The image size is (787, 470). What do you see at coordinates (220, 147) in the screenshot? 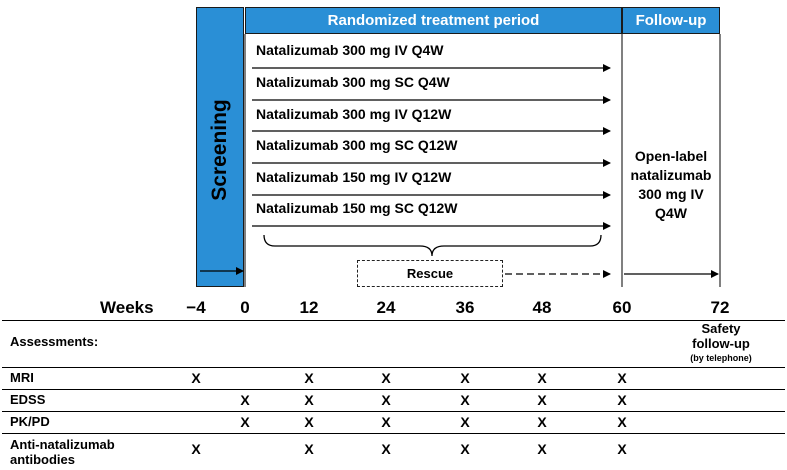
I see `screening-box` at bounding box center [220, 147].